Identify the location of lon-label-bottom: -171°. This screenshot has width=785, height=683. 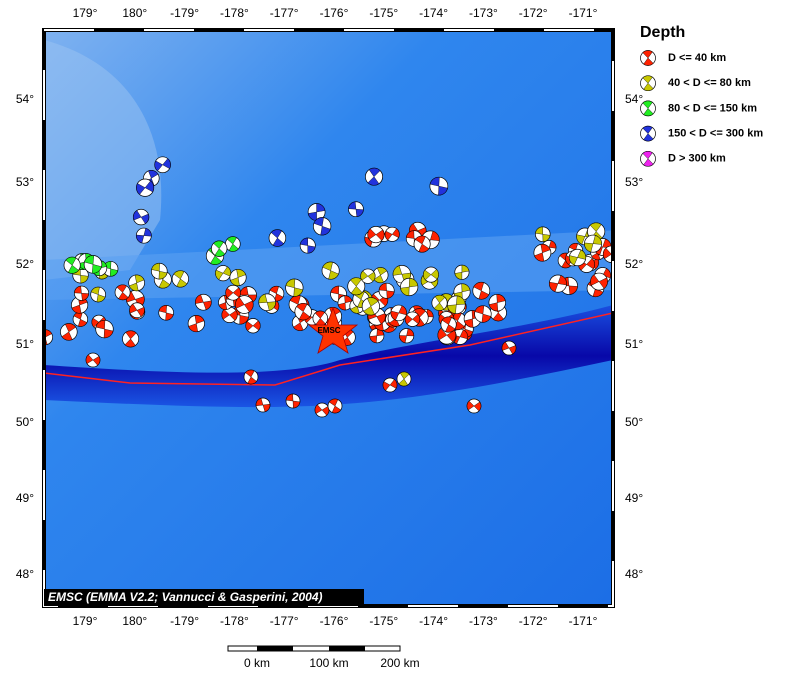
(583, 621).